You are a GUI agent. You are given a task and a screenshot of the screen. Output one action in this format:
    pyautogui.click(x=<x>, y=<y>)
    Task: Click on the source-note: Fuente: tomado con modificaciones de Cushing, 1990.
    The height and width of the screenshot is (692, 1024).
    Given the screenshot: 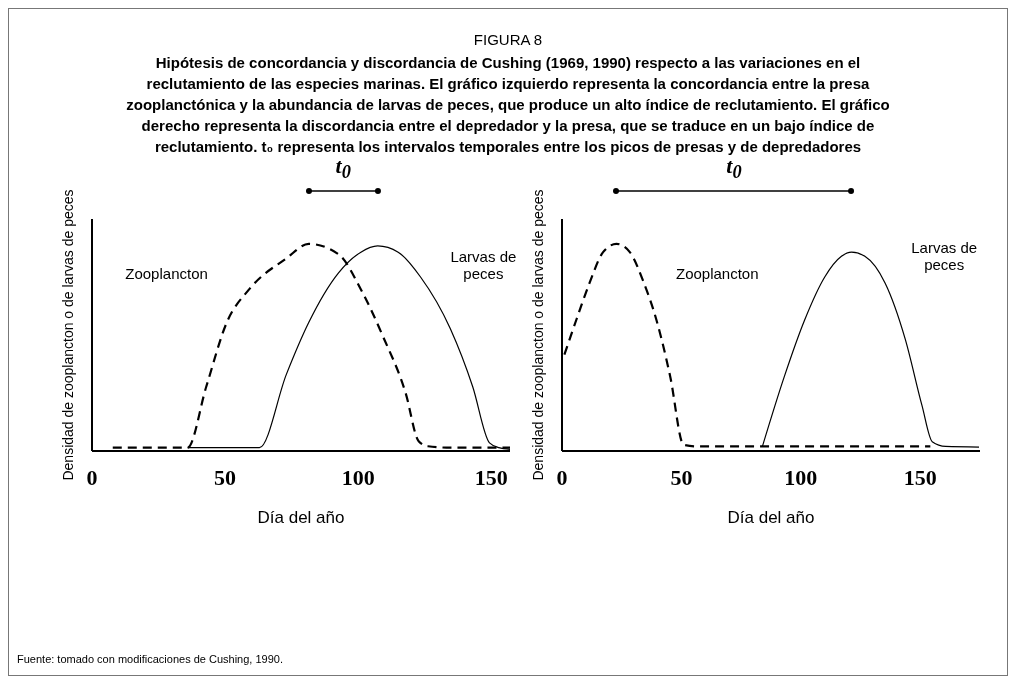 What is the action you would take?
    pyautogui.click(x=150, y=659)
    